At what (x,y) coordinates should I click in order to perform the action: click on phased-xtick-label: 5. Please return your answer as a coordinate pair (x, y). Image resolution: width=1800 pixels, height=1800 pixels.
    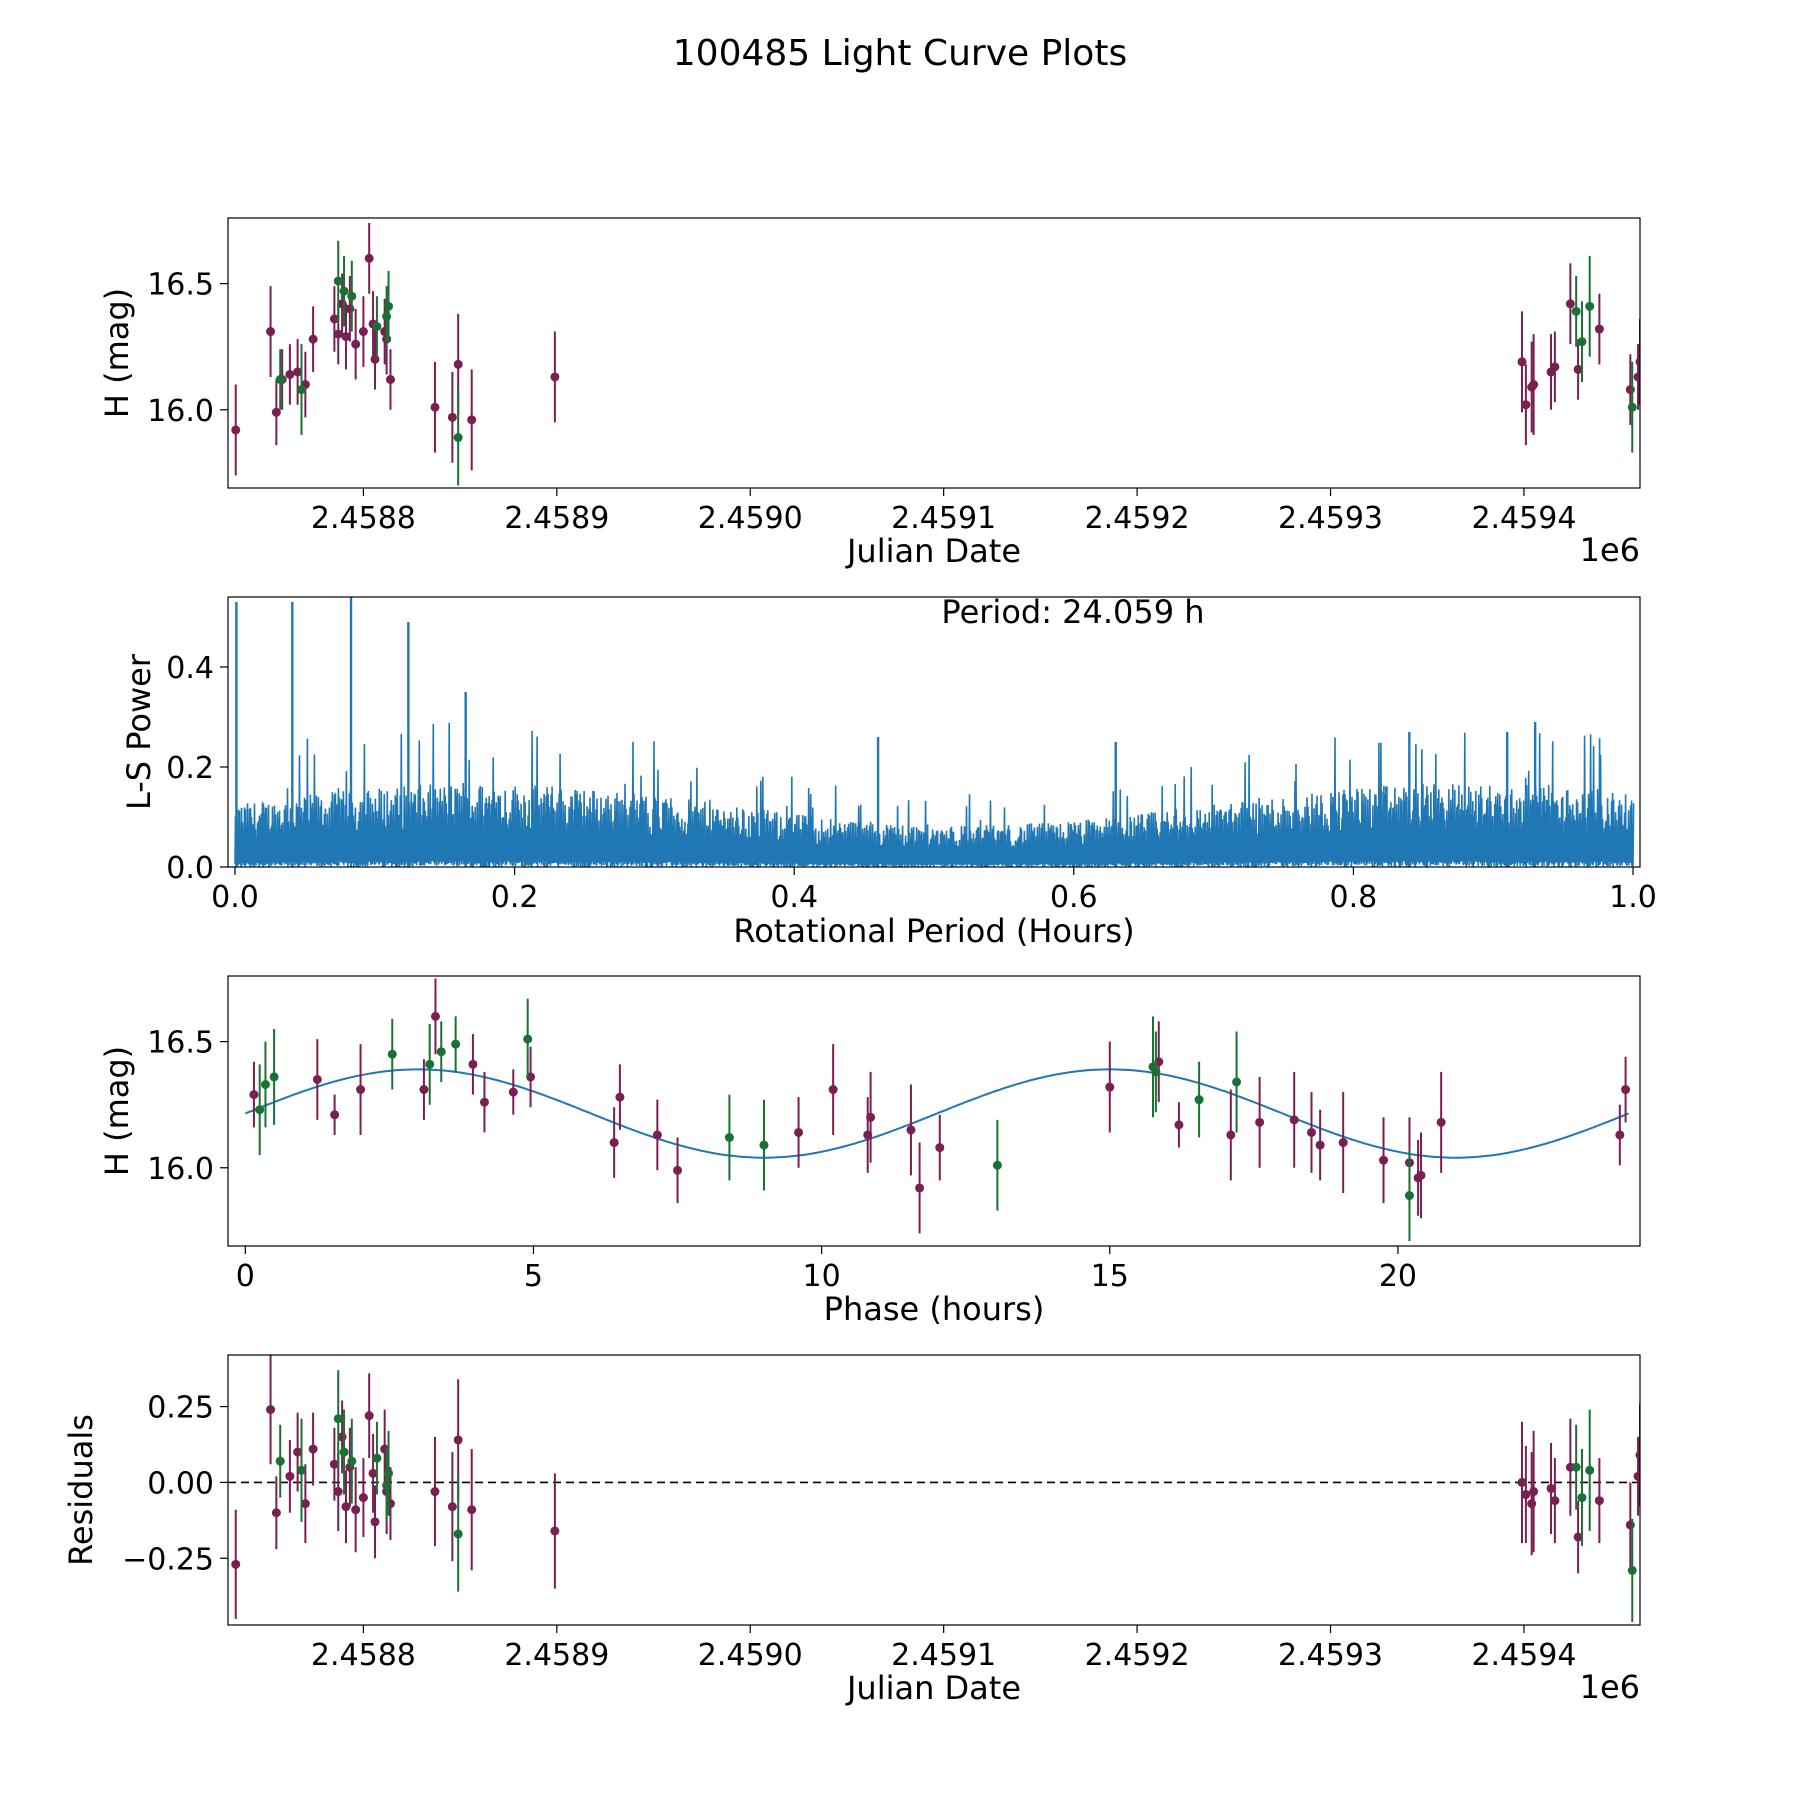
    Looking at the image, I should click on (533, 1276).